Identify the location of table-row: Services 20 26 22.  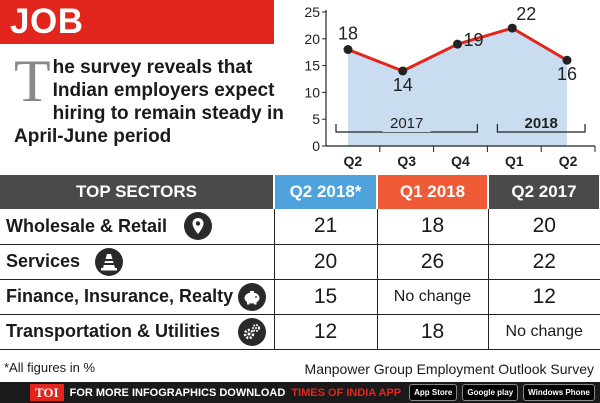
(300, 262).